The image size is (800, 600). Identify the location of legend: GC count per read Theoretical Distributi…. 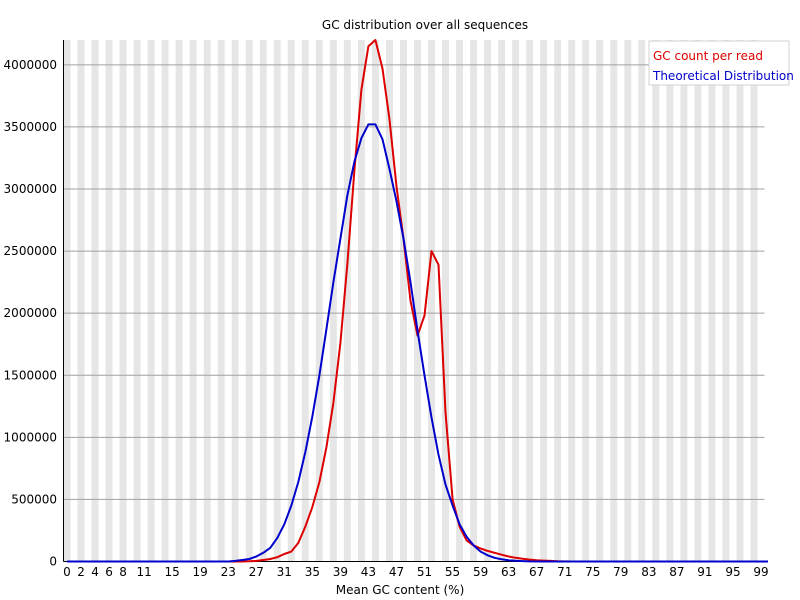
(721, 63).